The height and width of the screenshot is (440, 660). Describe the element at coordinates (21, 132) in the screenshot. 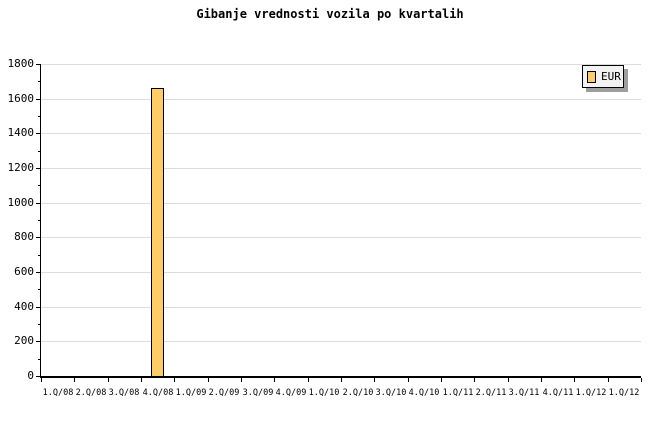

I see `y-tick-label: 1400` at that location.